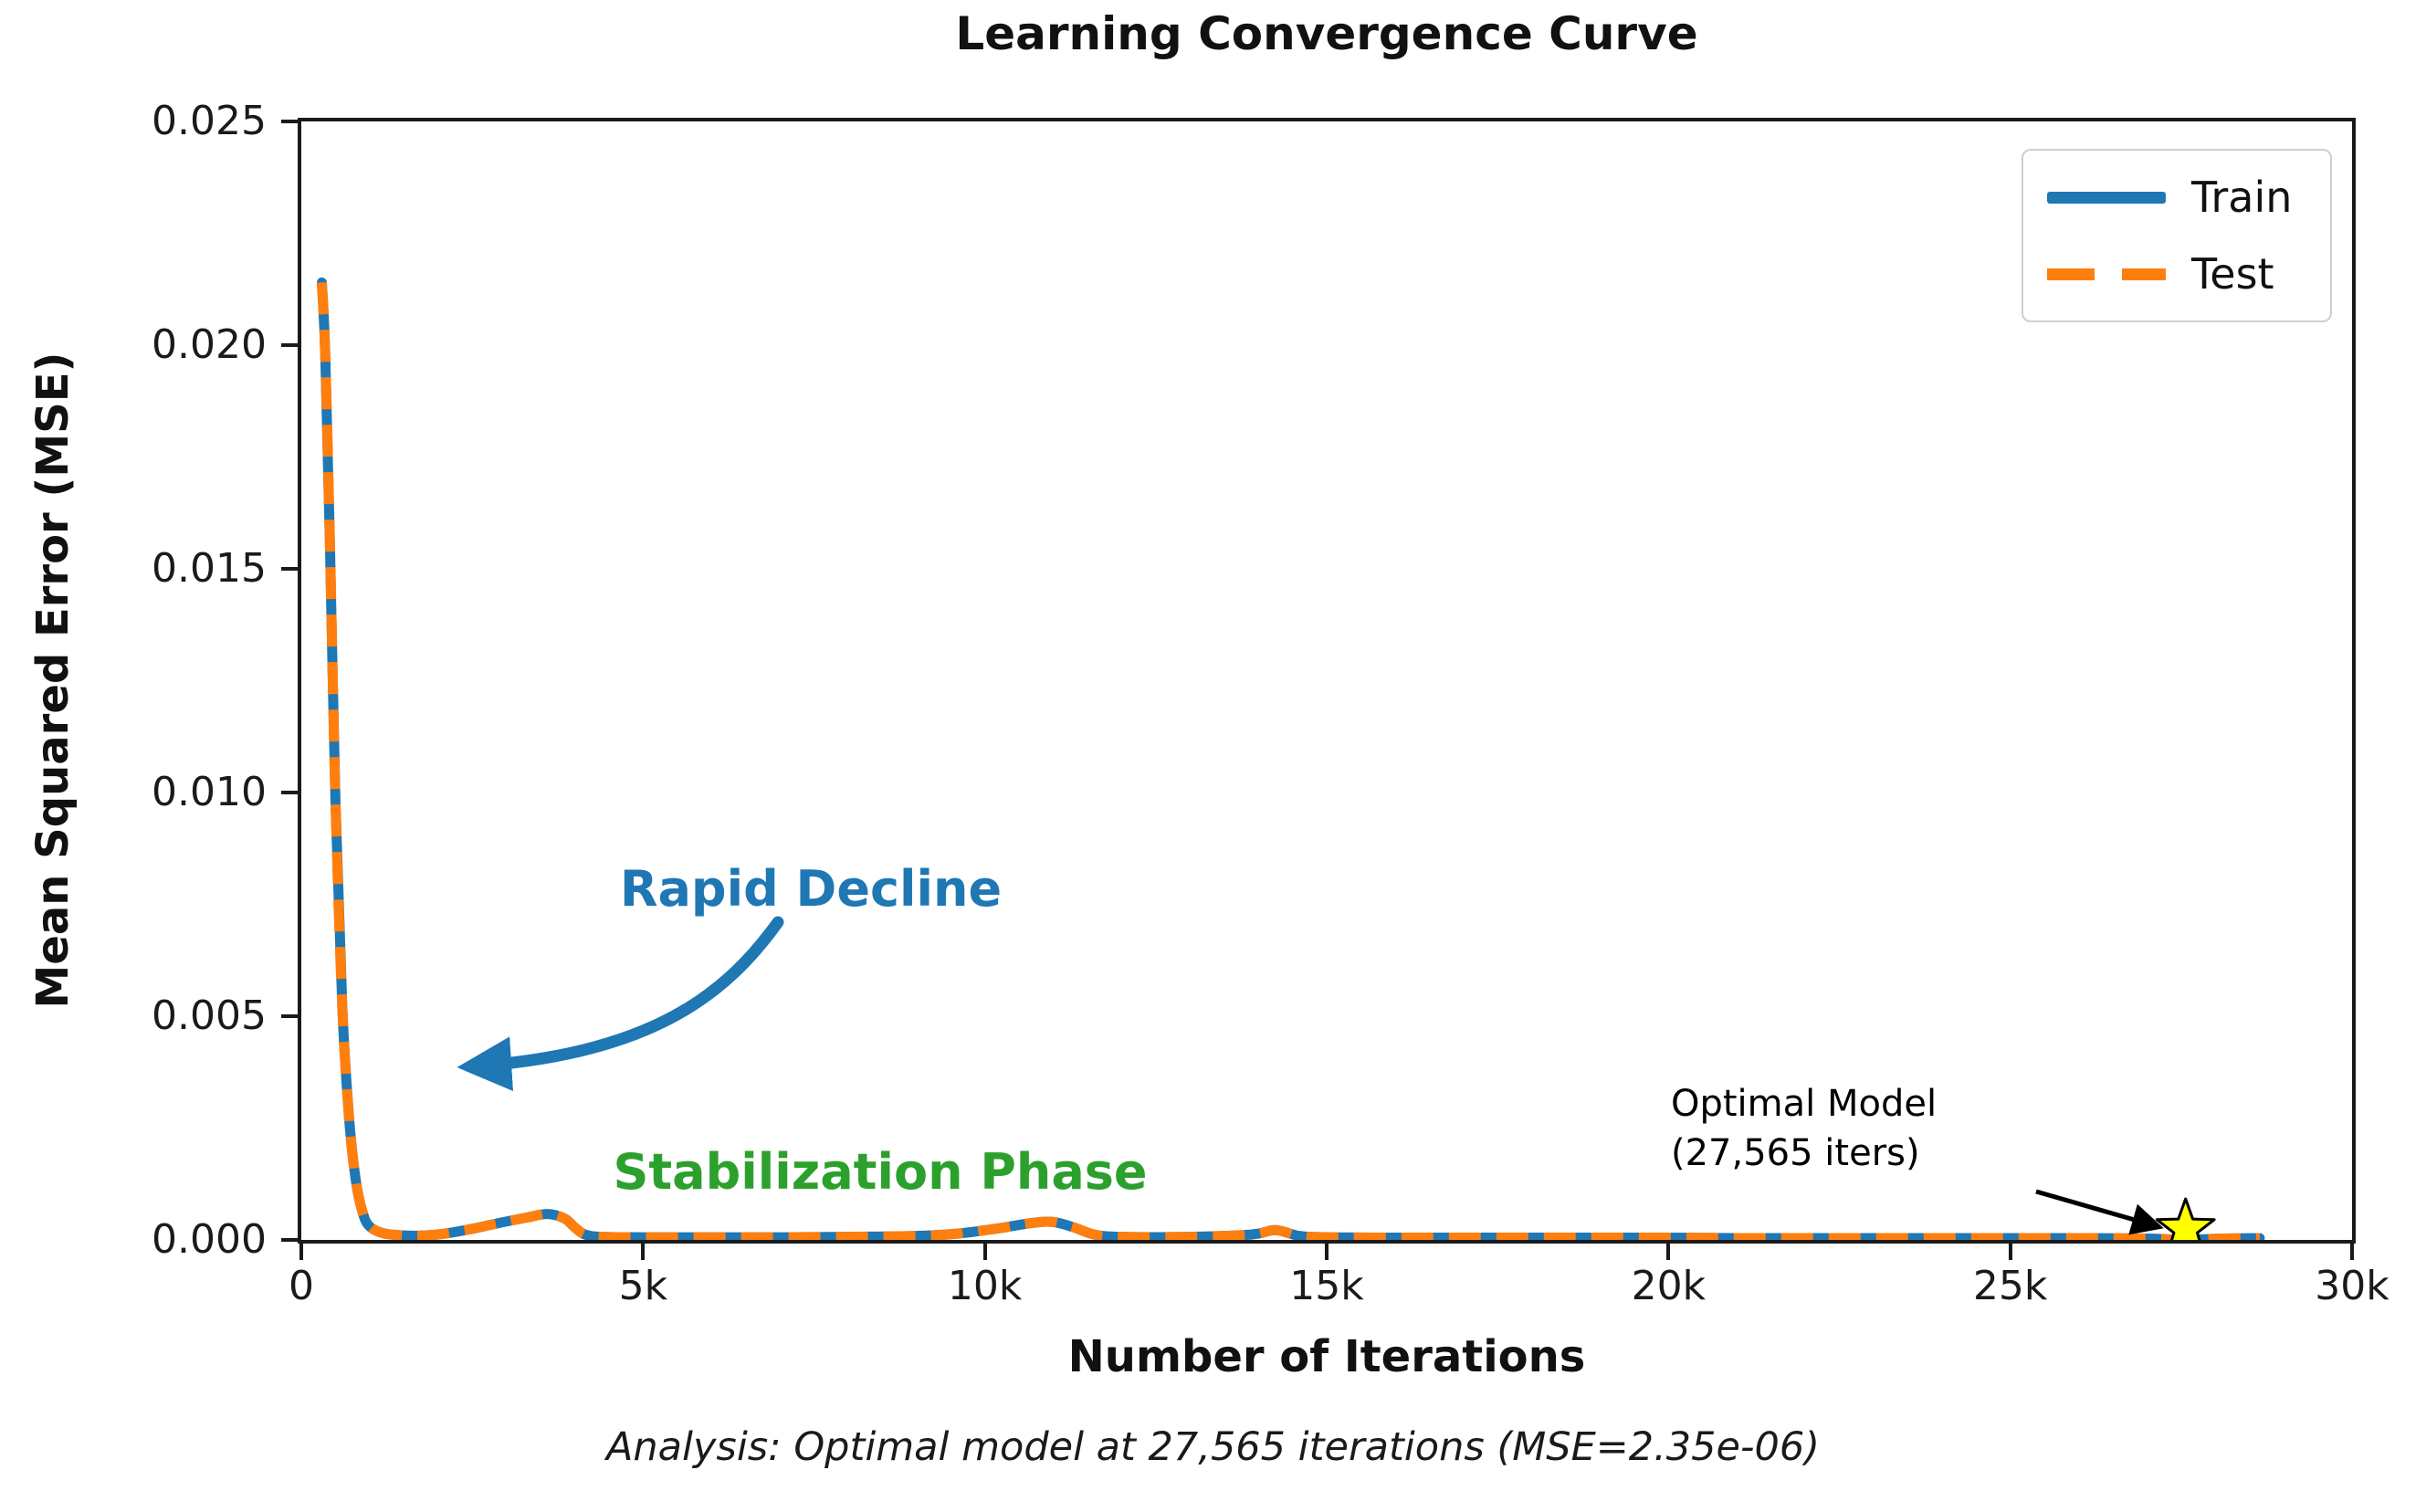 The width and height of the screenshot is (2426, 1512). What do you see at coordinates (301, 1286) in the screenshot?
I see `x-tick-label: 0` at bounding box center [301, 1286].